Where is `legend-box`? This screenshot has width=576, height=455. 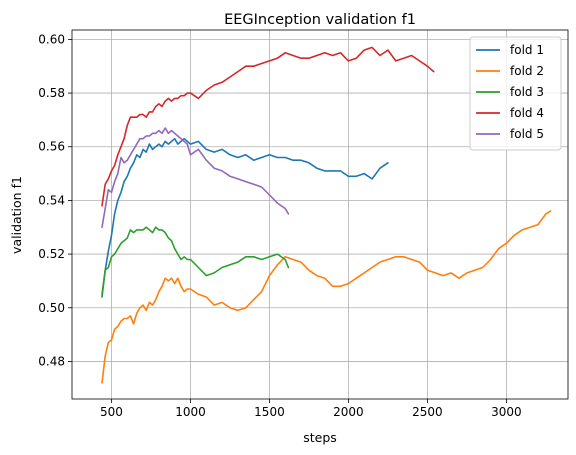 legend-box is located at coordinates (515, 93).